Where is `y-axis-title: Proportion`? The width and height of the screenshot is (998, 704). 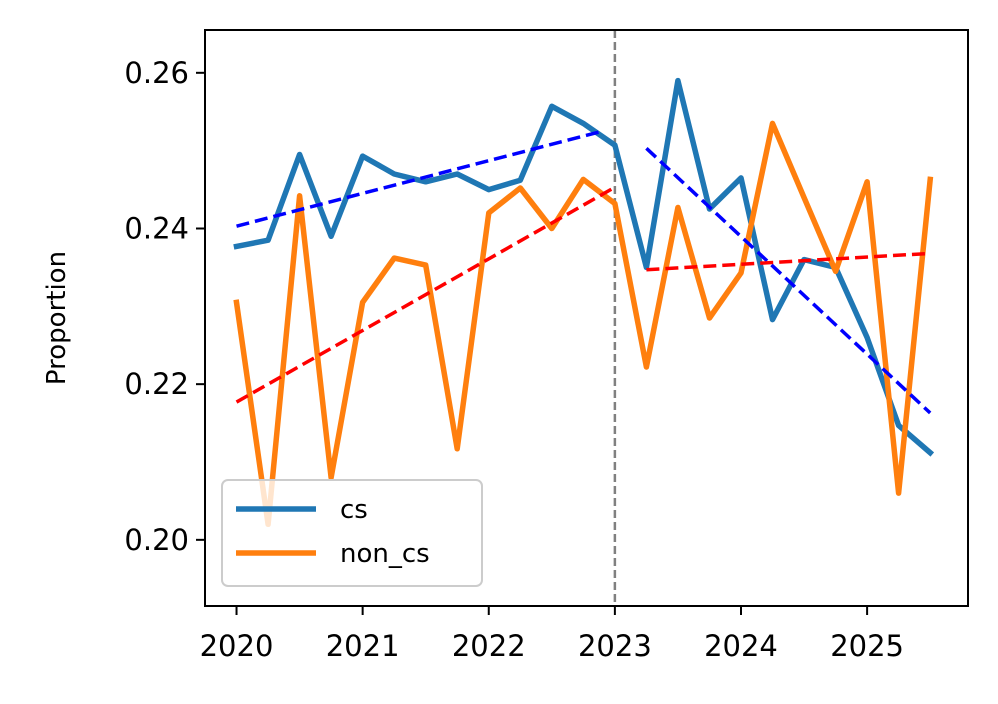 y-axis-title: Proportion is located at coordinates (57, 318).